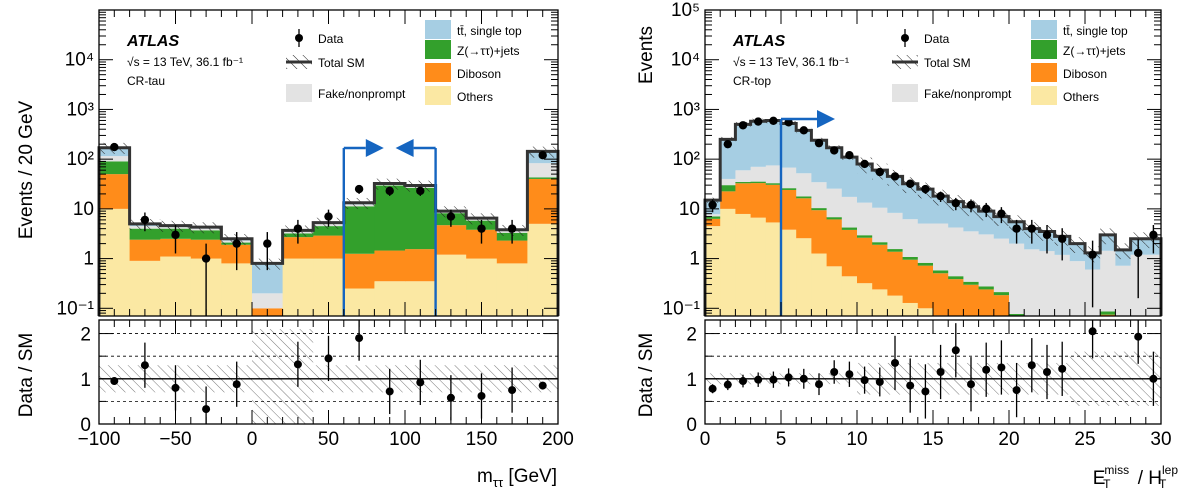 The width and height of the screenshot is (1186, 499). I want to click on left-x-tick-label: 150, so click(482, 439).